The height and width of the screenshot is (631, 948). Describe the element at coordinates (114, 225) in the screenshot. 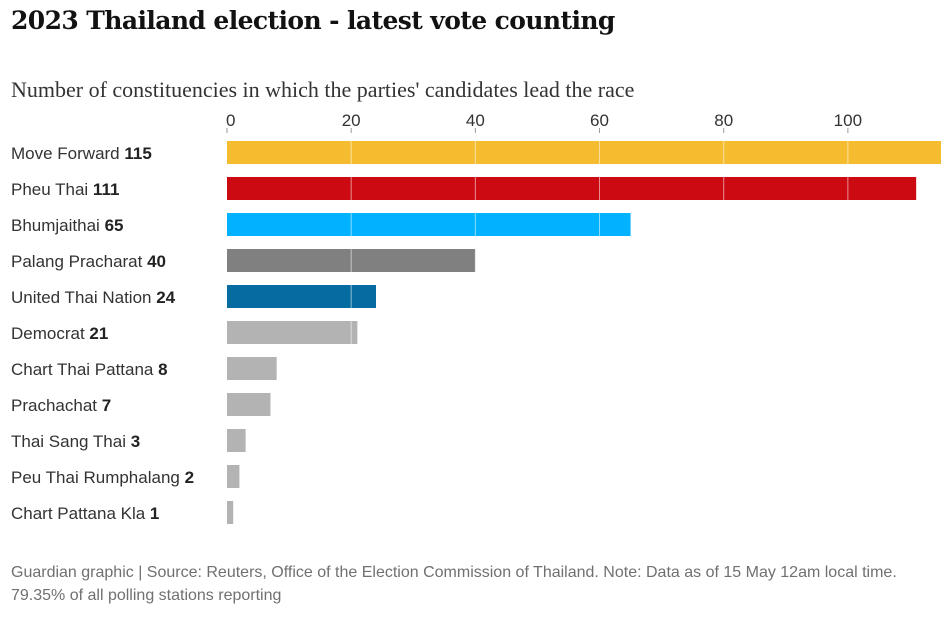

I see `category-value: 65` at that location.